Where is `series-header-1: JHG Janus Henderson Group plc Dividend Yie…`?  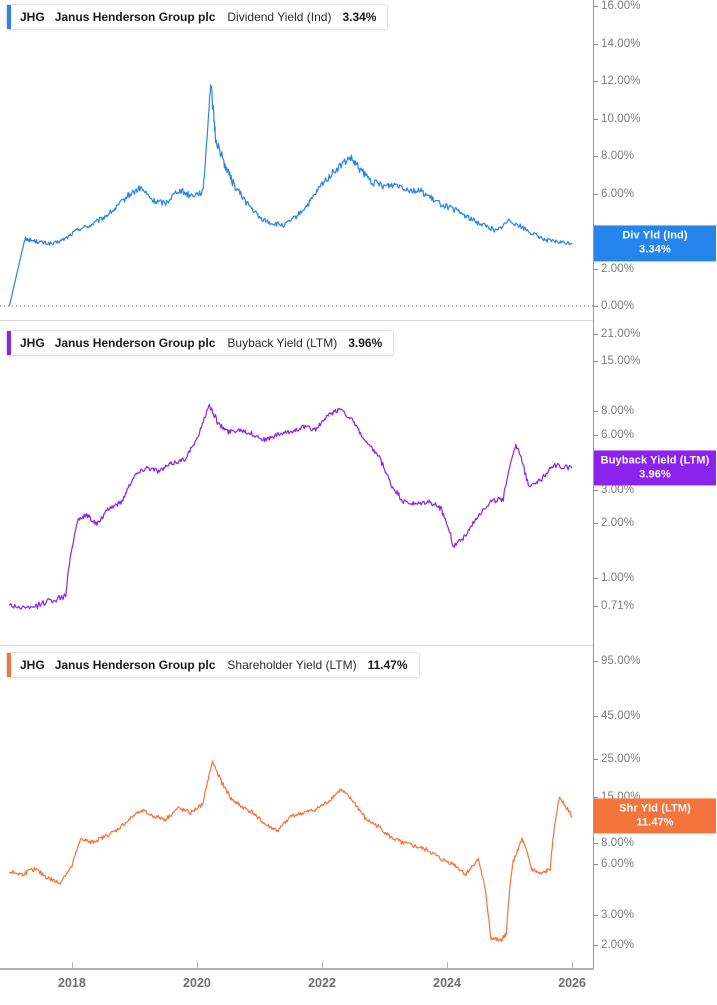 series-header-1: JHG Janus Henderson Group plc Dividend Yie… is located at coordinates (197, 17).